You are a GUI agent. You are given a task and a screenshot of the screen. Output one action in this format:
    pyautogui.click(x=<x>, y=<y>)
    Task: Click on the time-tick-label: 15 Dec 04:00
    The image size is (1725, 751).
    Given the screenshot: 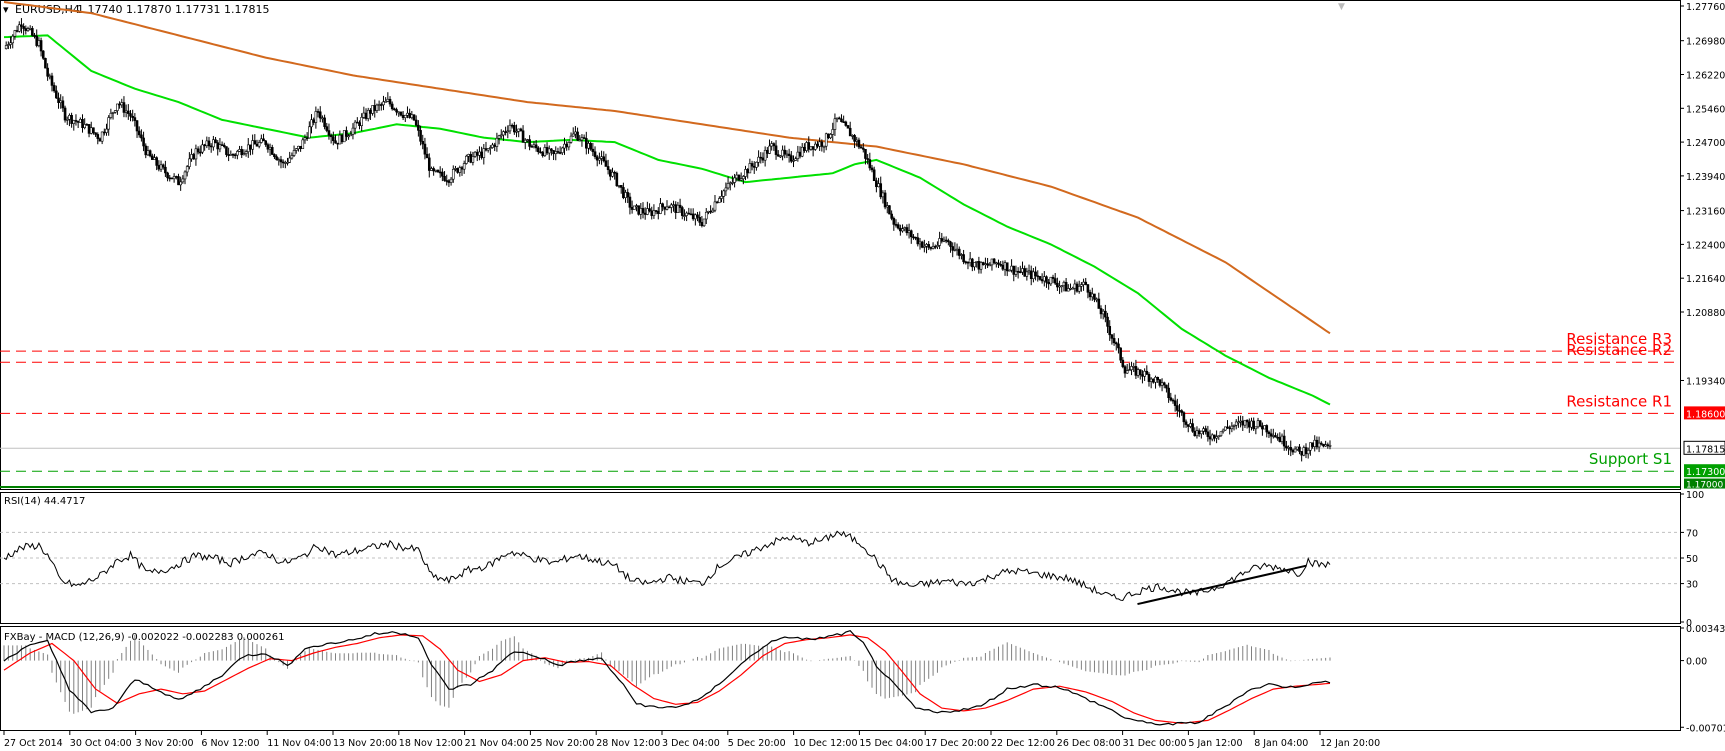 What is the action you would take?
    pyautogui.click(x=891, y=743)
    